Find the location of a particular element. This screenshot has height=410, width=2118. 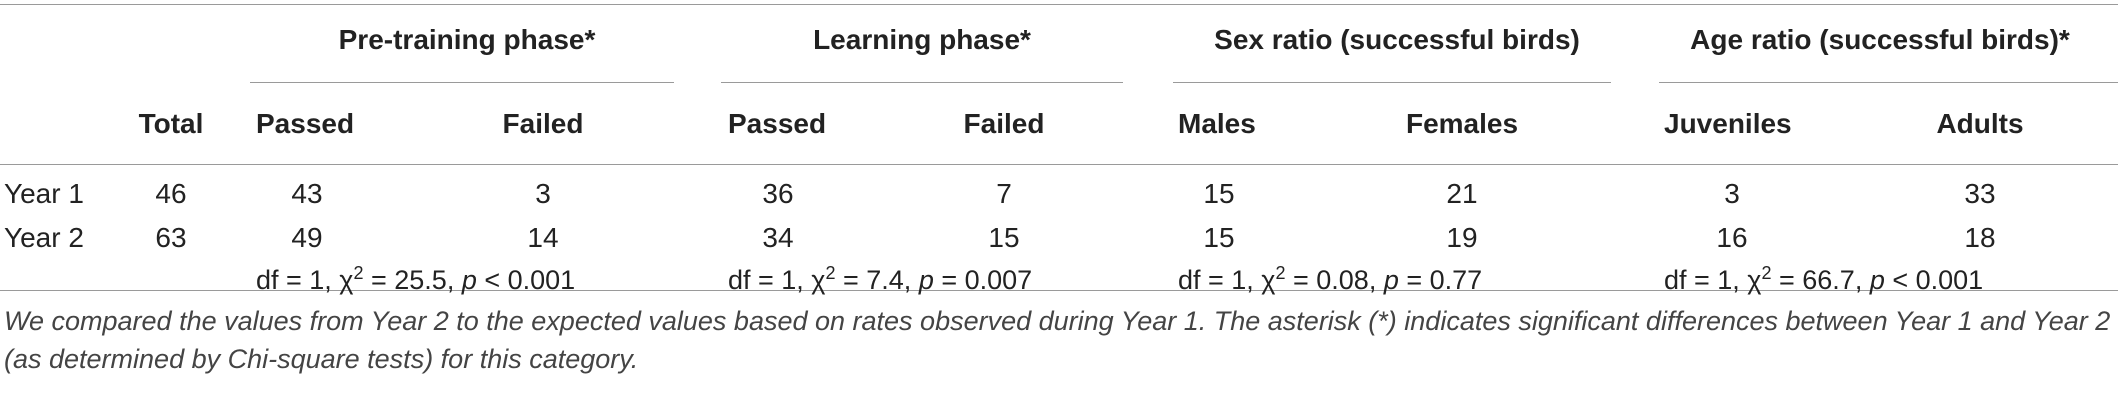

column-header-total: Total is located at coordinates (171, 123).